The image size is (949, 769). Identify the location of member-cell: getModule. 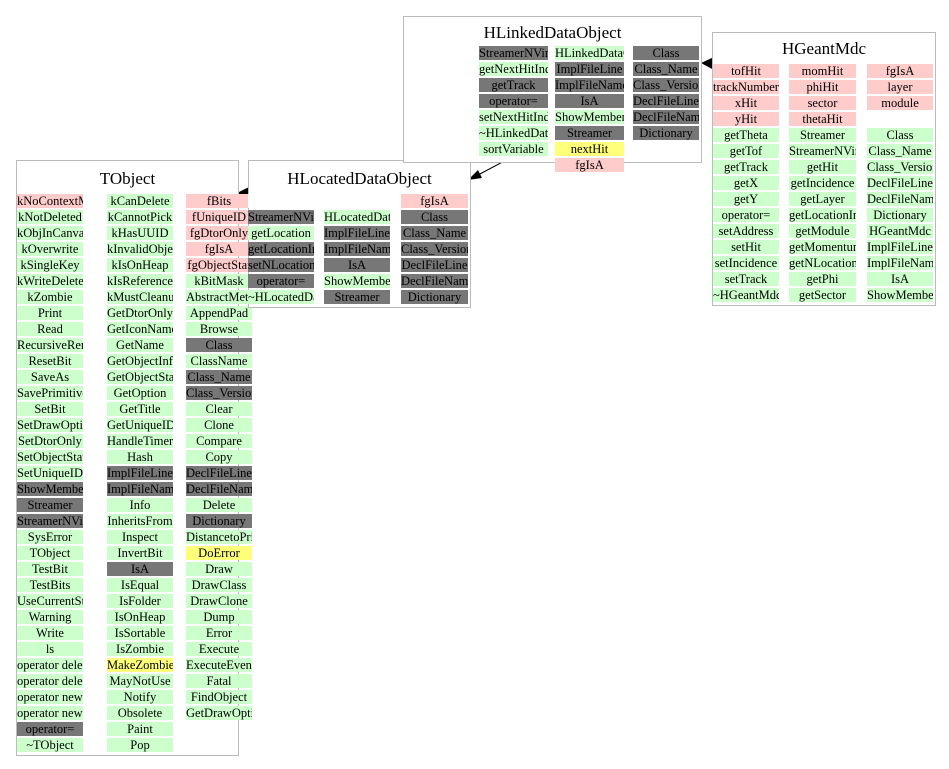
(822, 231).